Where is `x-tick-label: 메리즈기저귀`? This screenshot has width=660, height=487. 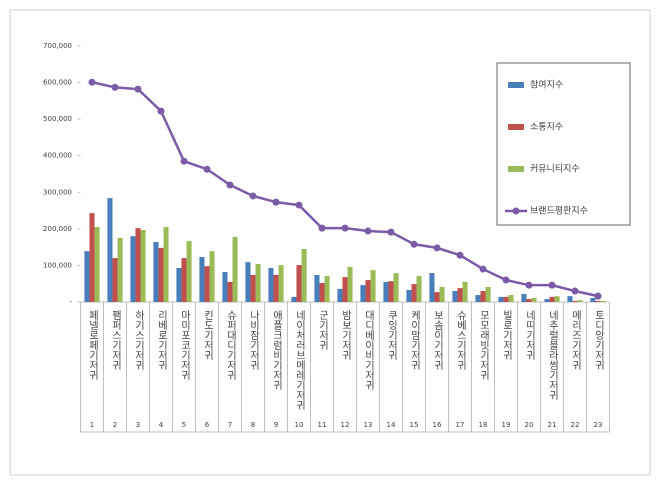
x-tick-label: 메리즈기저귀 is located at coordinates (576, 340).